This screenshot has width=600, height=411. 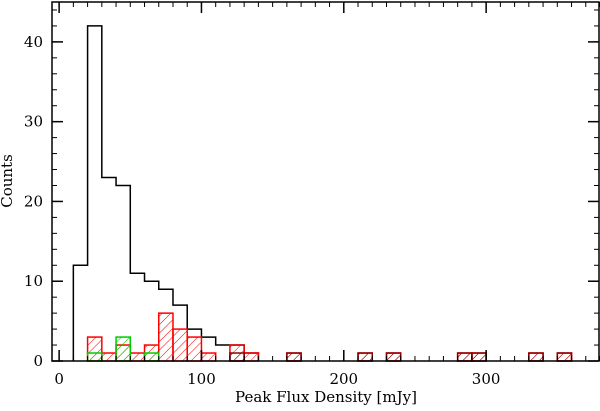 I want to click on x-tick-label: 0, so click(x=59, y=379).